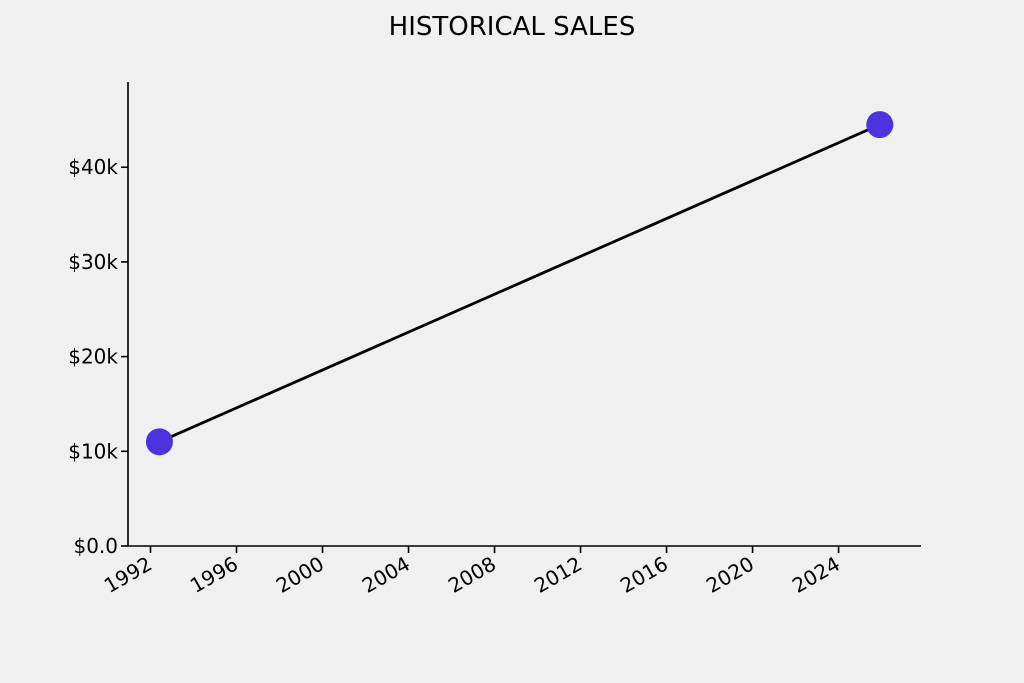 The height and width of the screenshot is (683, 1024). What do you see at coordinates (730, 575) in the screenshot?
I see `x-tick-label: 2020` at bounding box center [730, 575].